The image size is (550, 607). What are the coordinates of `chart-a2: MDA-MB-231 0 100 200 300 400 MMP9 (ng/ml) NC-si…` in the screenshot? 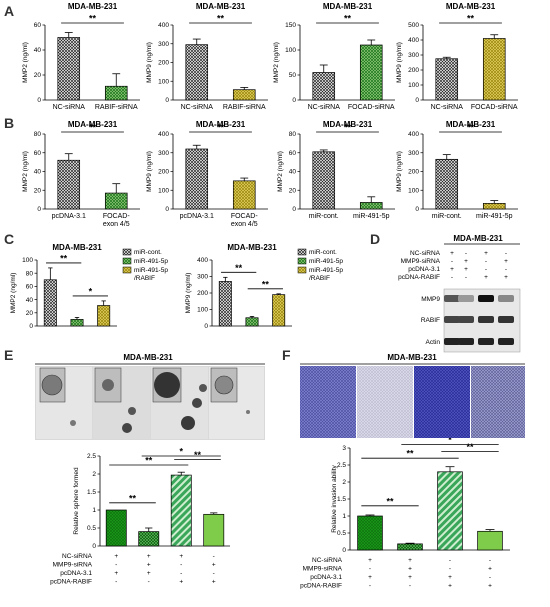 It's located at (207, 56).